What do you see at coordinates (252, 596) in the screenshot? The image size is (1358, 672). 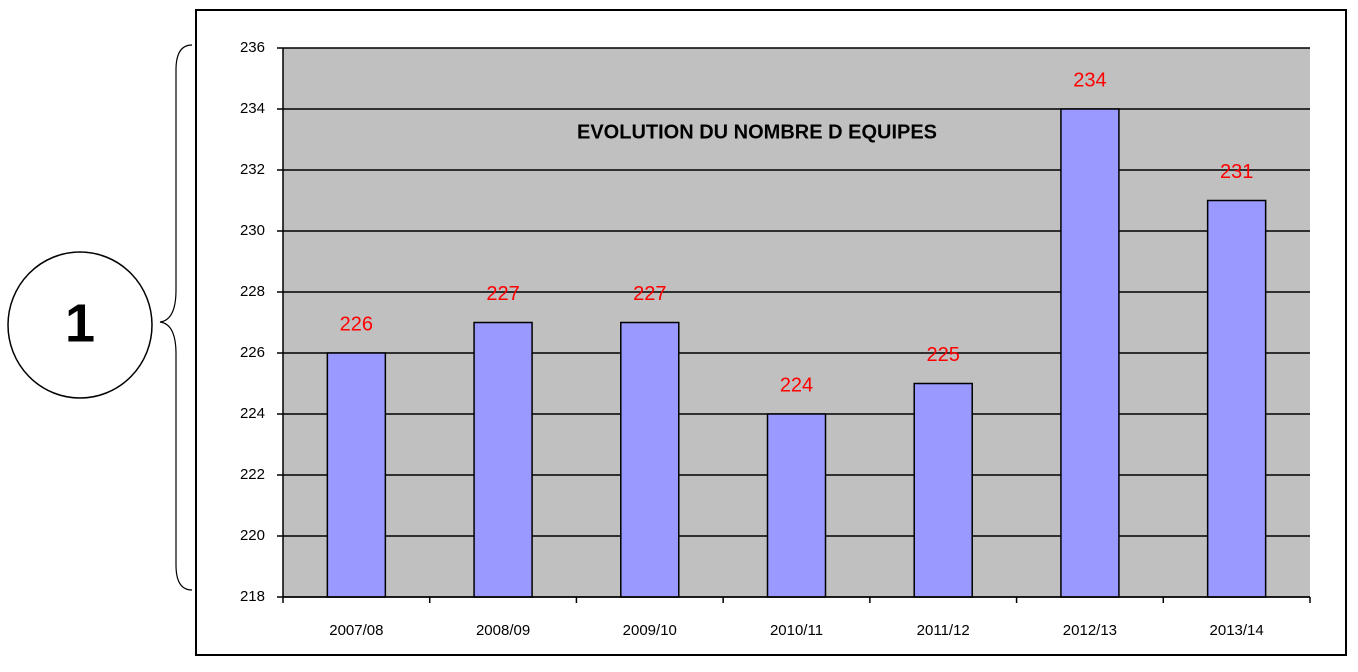 I see `y-tick-label: 218` at bounding box center [252, 596].